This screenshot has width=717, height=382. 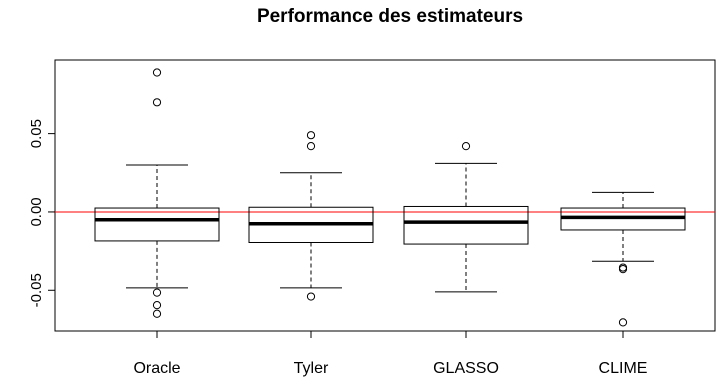 What do you see at coordinates (156, 368) in the screenshot?
I see `x-tick-label: Oracle` at bounding box center [156, 368].